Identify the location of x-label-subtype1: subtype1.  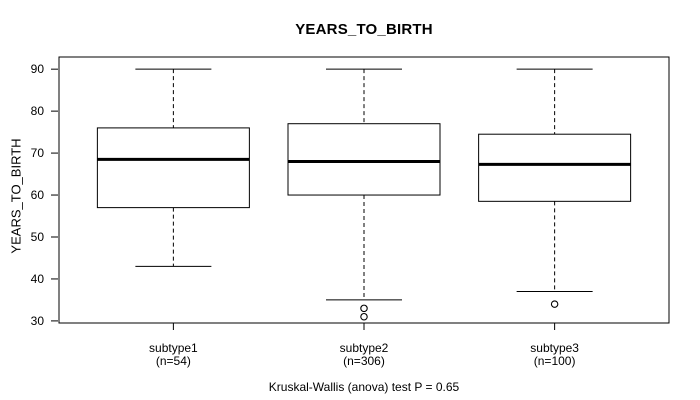
(173, 348).